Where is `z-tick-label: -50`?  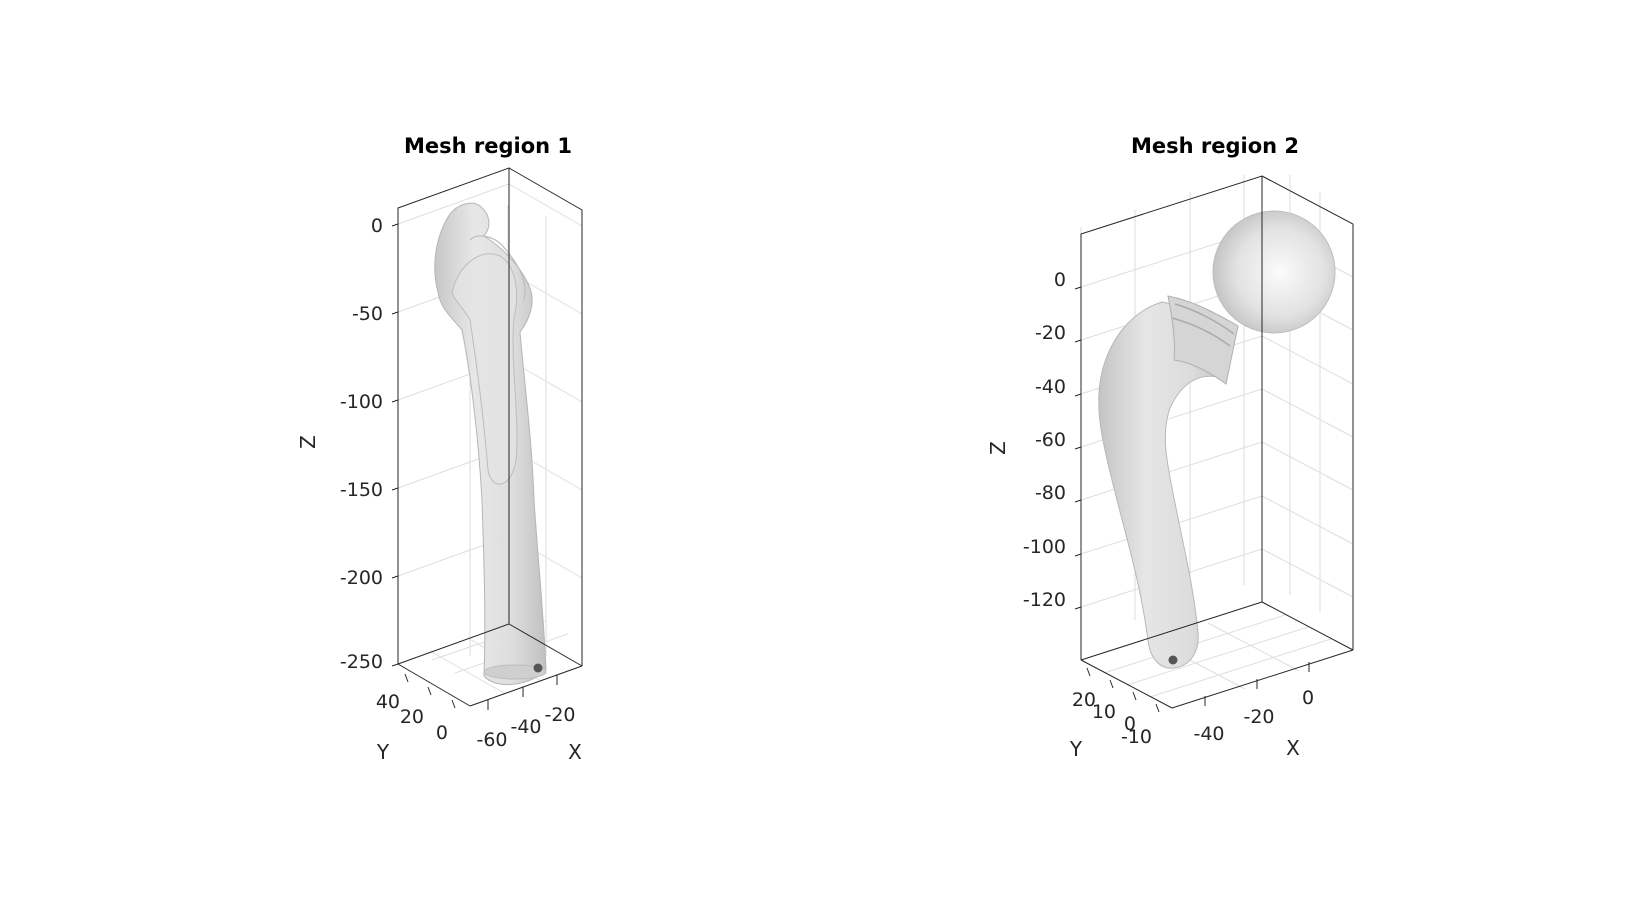
z-tick-label: -50 is located at coordinates (367, 314).